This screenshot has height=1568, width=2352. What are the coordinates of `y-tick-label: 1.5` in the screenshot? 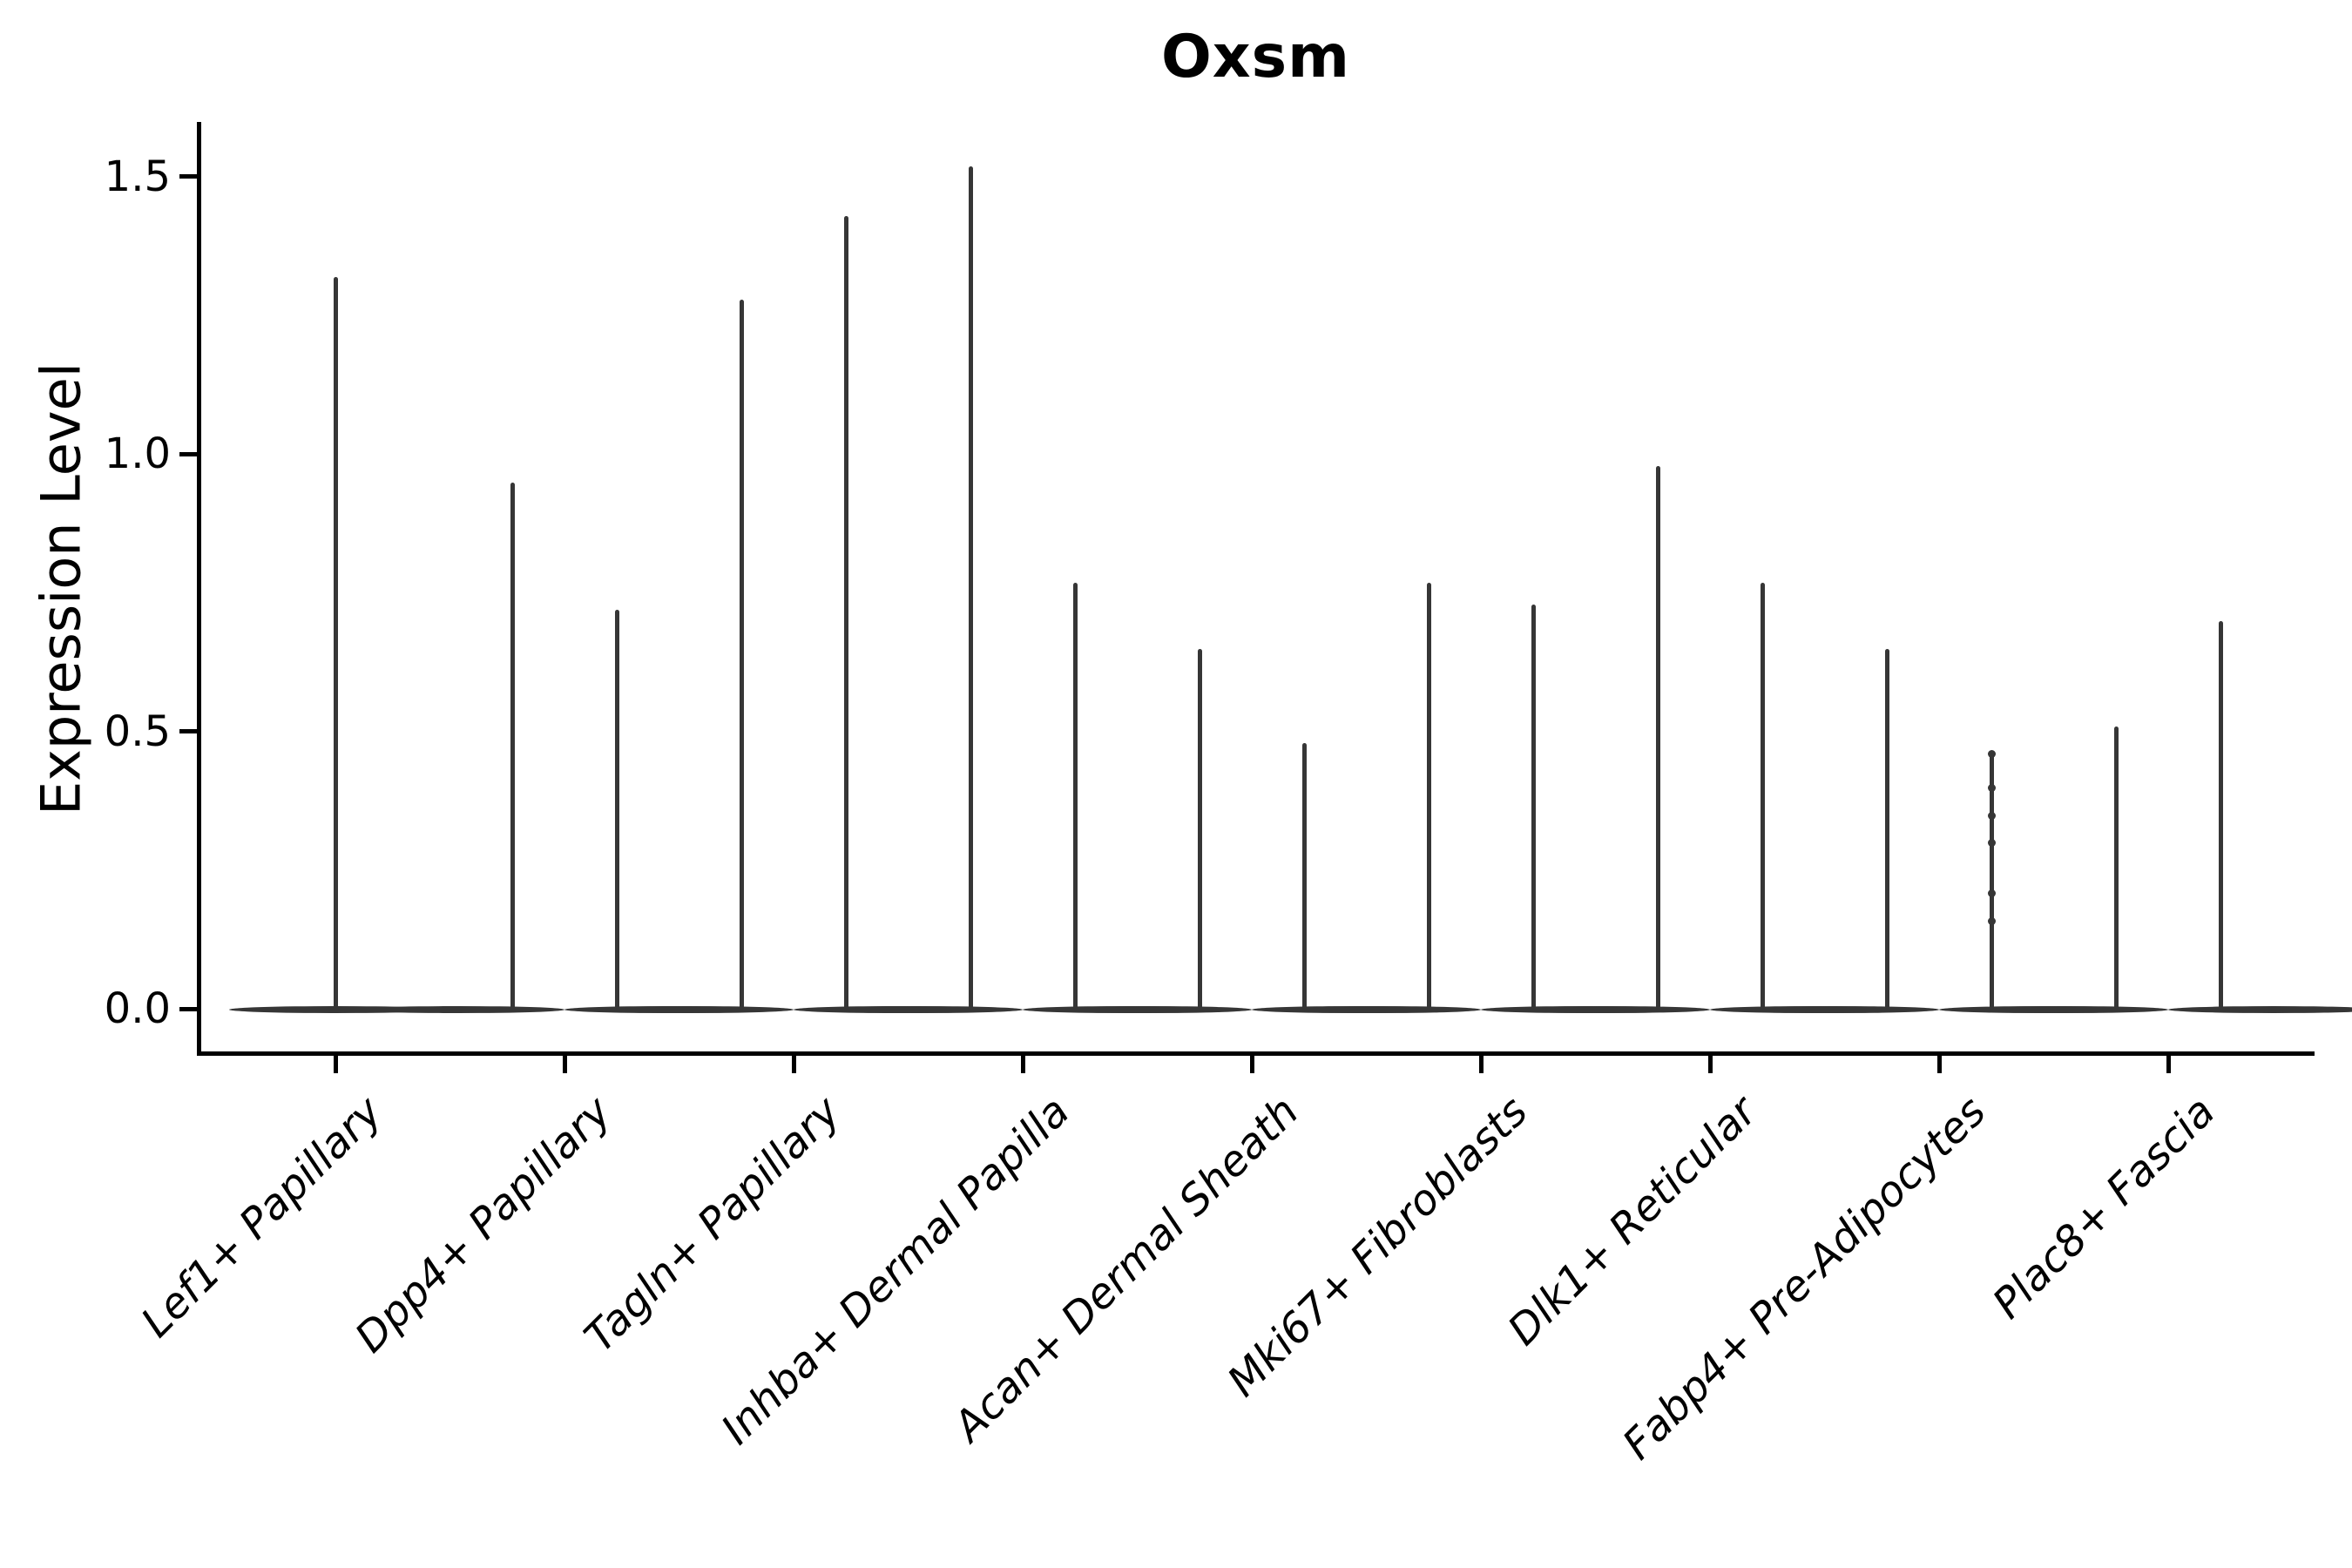 It's located at (137, 177).